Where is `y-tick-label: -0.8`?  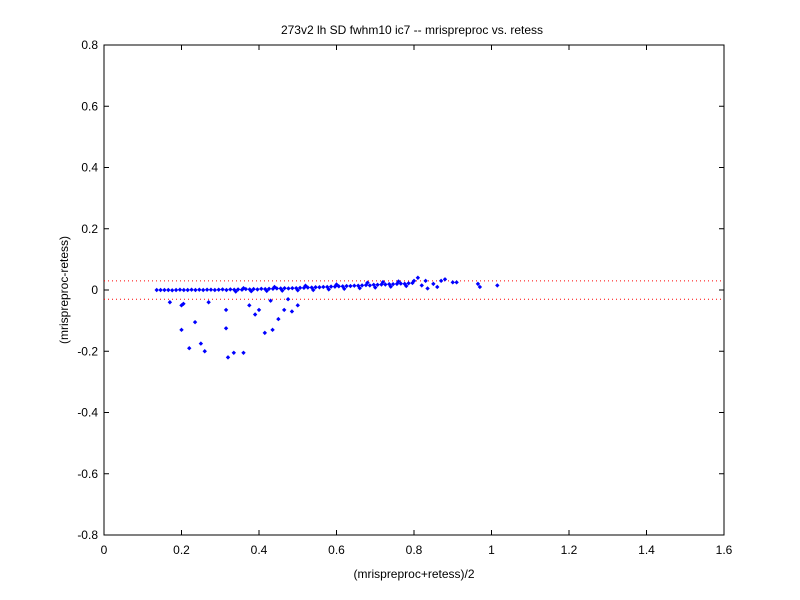 y-tick-label: -0.8 is located at coordinates (87, 535).